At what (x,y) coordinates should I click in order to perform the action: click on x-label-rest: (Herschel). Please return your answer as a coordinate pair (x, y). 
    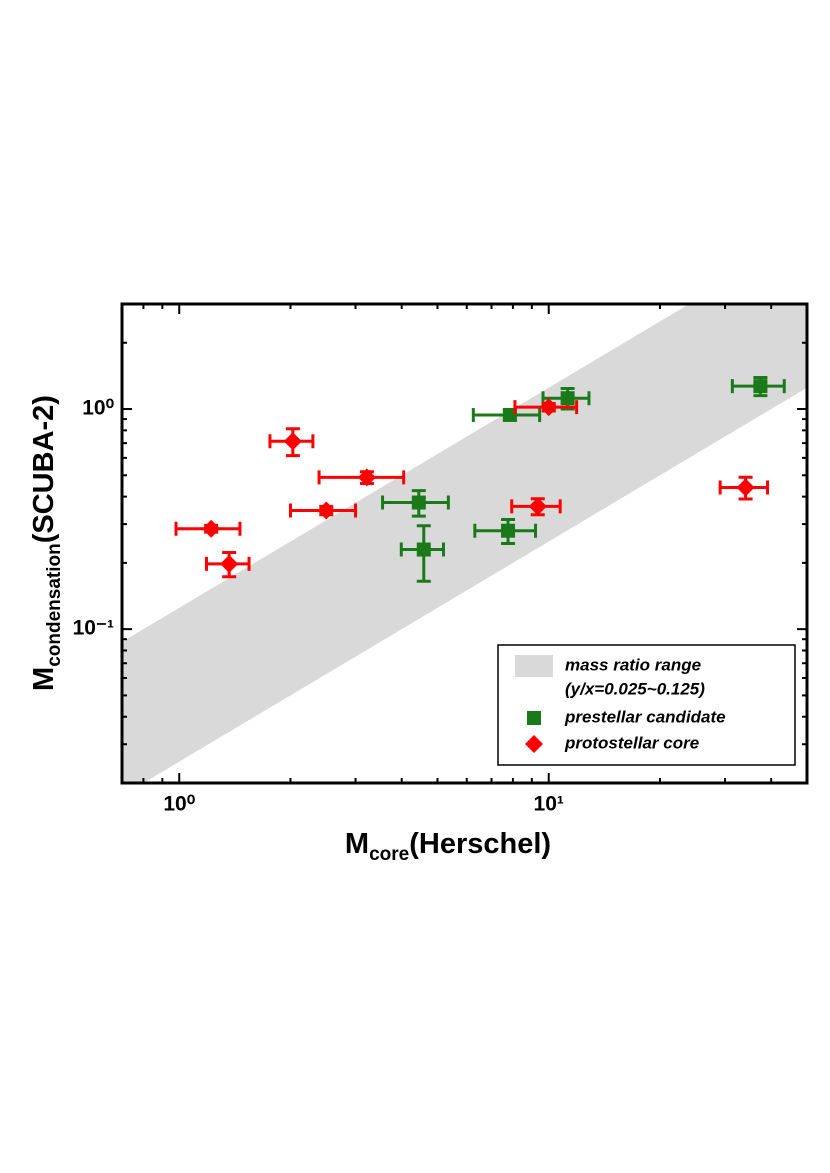
    Looking at the image, I should click on (480, 844).